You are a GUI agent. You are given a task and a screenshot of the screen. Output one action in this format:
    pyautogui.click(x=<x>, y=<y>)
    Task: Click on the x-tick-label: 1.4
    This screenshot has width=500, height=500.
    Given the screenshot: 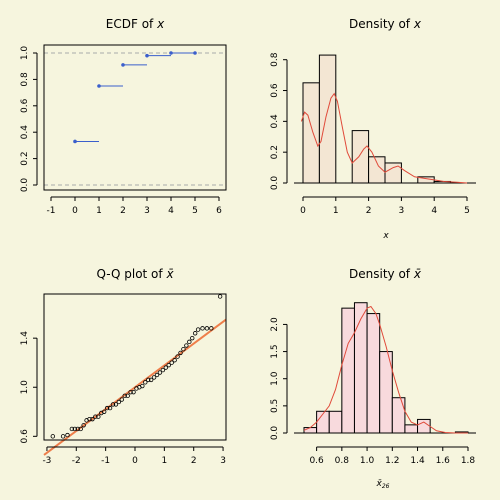 What is the action you would take?
    pyautogui.click(x=417, y=461)
    